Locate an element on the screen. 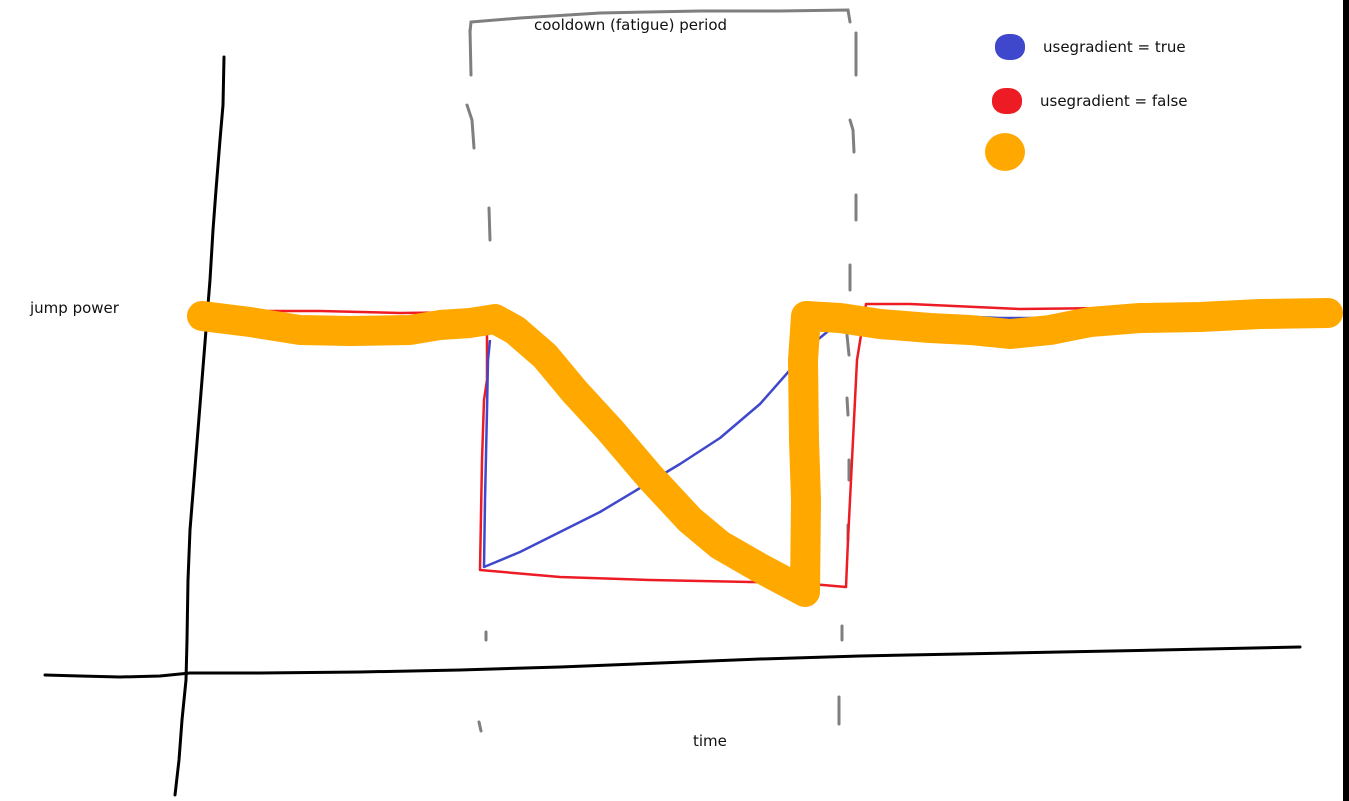  x-axis-label: time is located at coordinates (710, 741).